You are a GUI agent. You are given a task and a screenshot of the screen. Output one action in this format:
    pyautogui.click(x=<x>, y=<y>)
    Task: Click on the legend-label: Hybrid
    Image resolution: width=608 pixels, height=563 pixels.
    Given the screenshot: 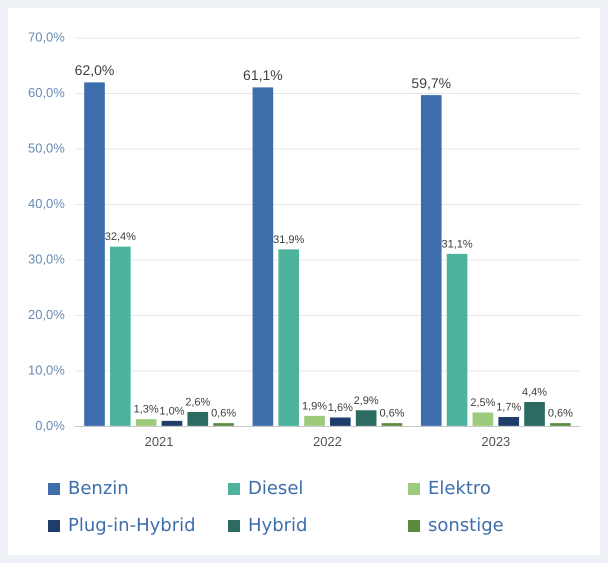 What is the action you would take?
    pyautogui.click(x=278, y=525)
    